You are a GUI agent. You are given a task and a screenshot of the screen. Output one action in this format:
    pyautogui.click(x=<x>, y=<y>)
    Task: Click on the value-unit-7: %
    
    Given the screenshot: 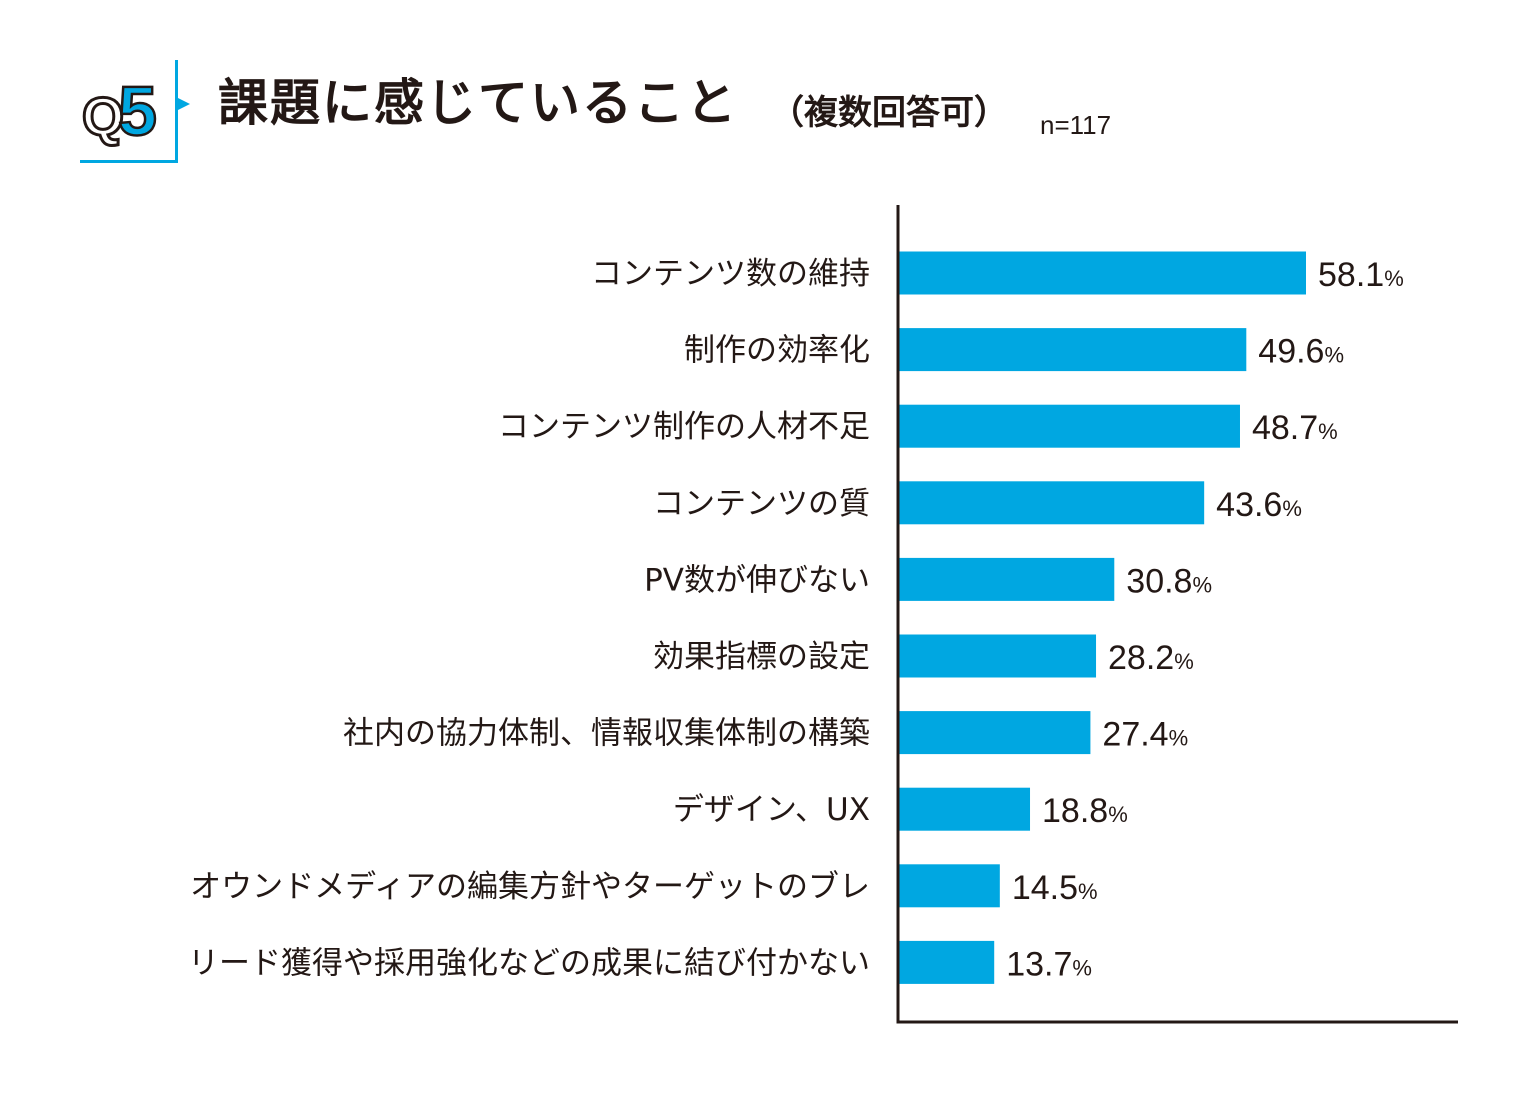 What is the action you would take?
    pyautogui.click(x=1179, y=738)
    